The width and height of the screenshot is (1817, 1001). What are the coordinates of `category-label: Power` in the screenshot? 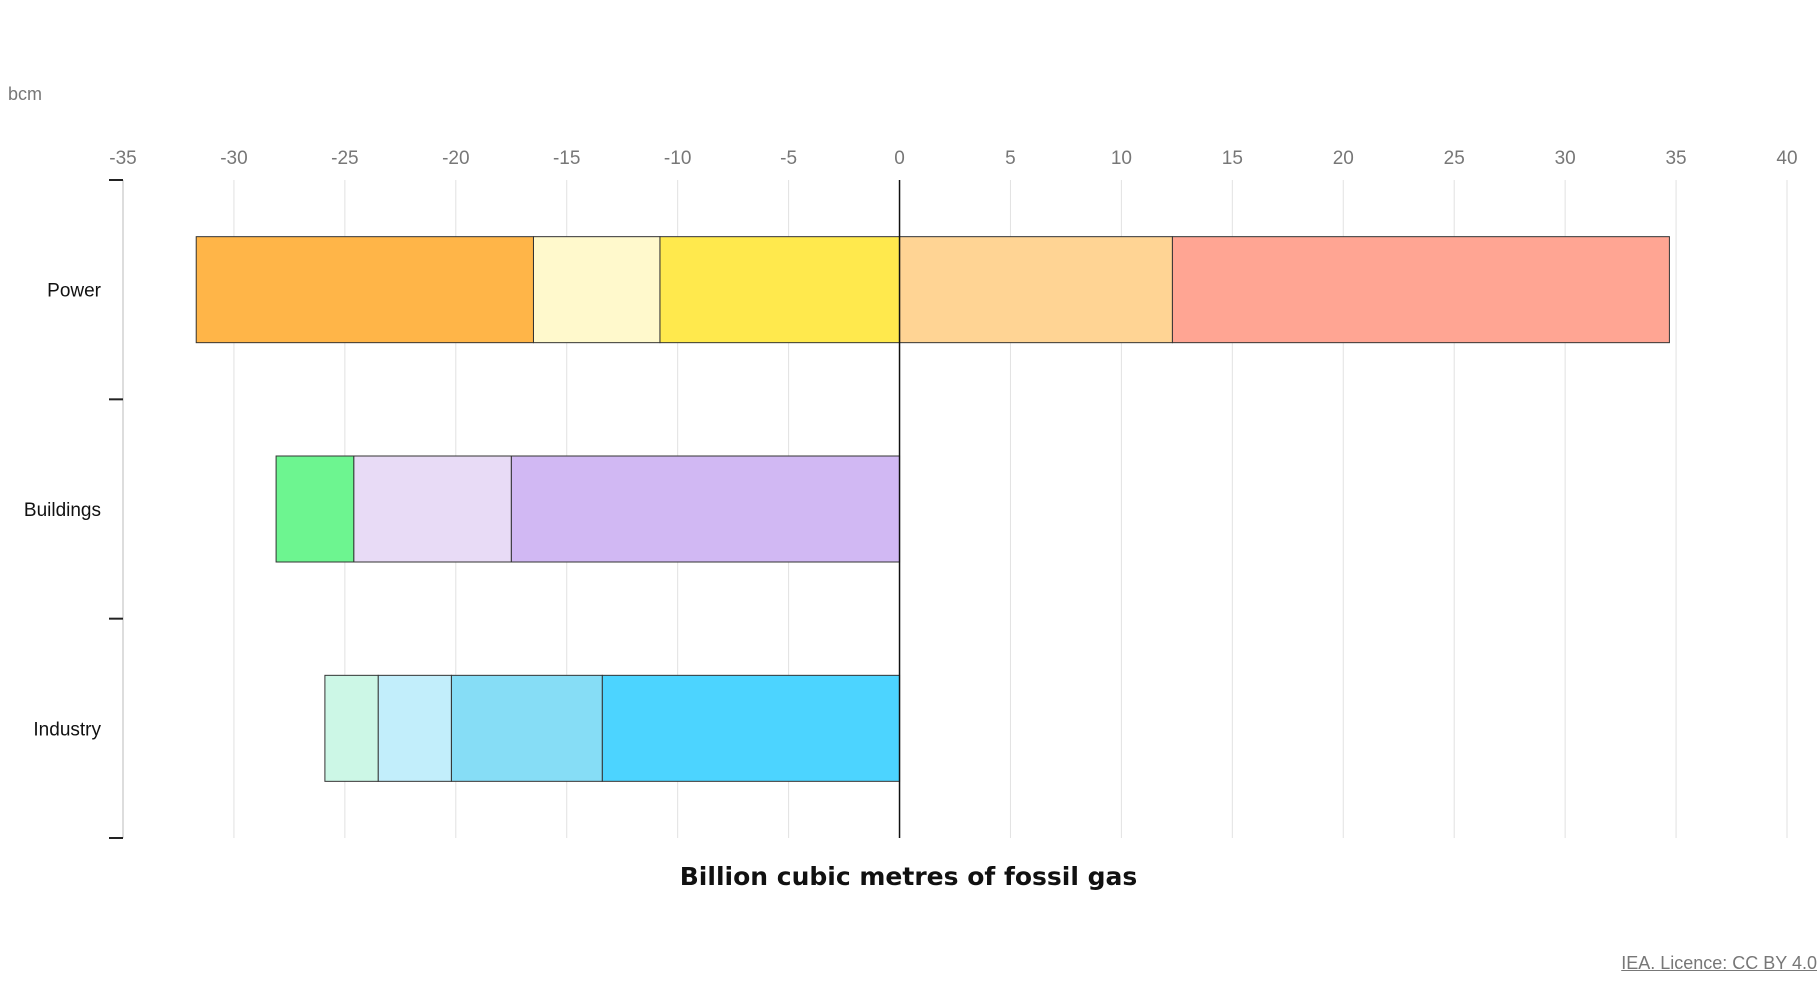 It's located at (74, 291).